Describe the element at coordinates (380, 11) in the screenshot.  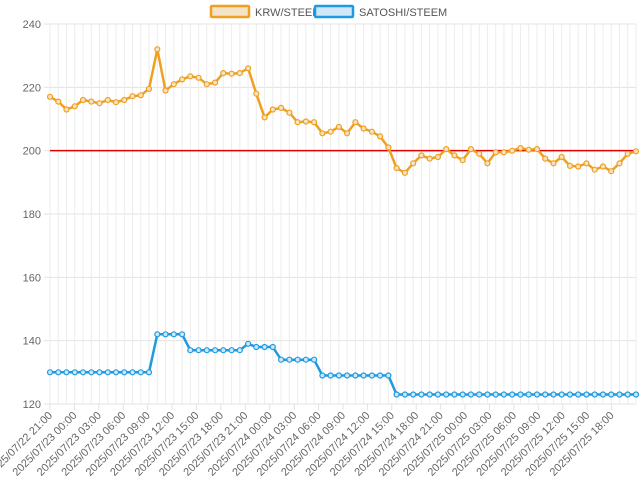
I see `legend-item-satoshi-steem: SATOSHI/STEEM` at that location.